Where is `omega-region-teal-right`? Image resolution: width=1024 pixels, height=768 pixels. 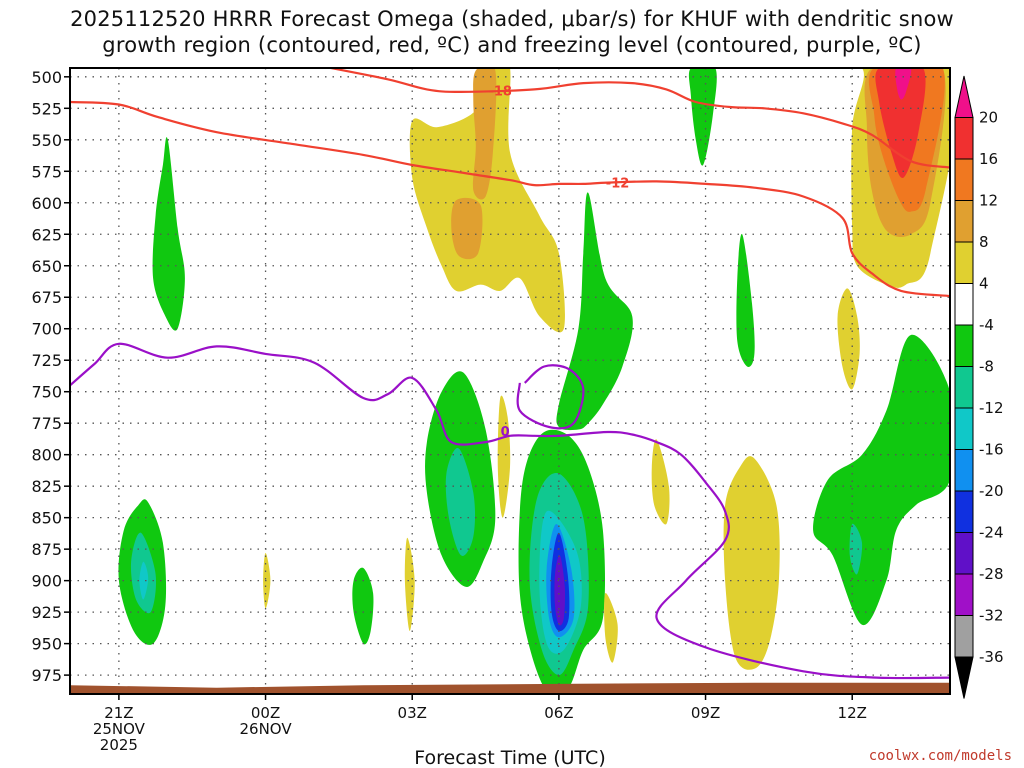 omega-region-teal-right is located at coordinates (856, 549).